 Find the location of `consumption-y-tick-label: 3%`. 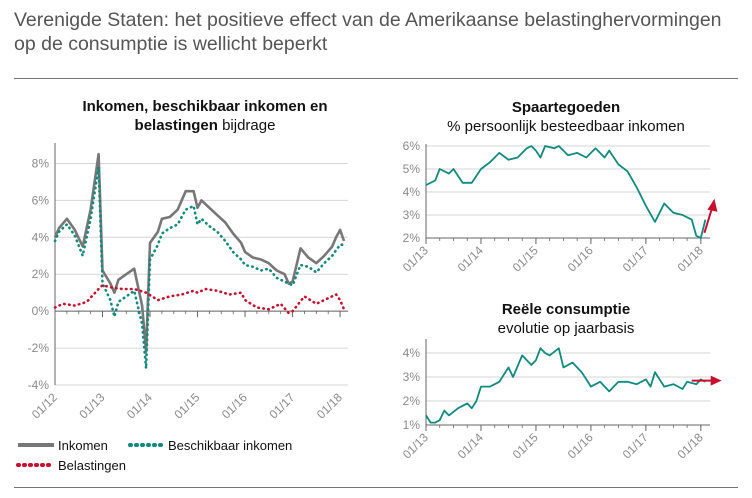

consumption-y-tick-label: 3% is located at coordinates (412, 377).